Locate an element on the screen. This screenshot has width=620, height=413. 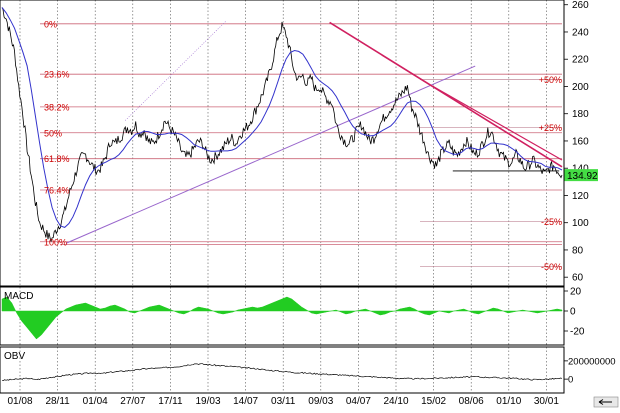
y-tick-label: 180 is located at coordinates (580, 114).